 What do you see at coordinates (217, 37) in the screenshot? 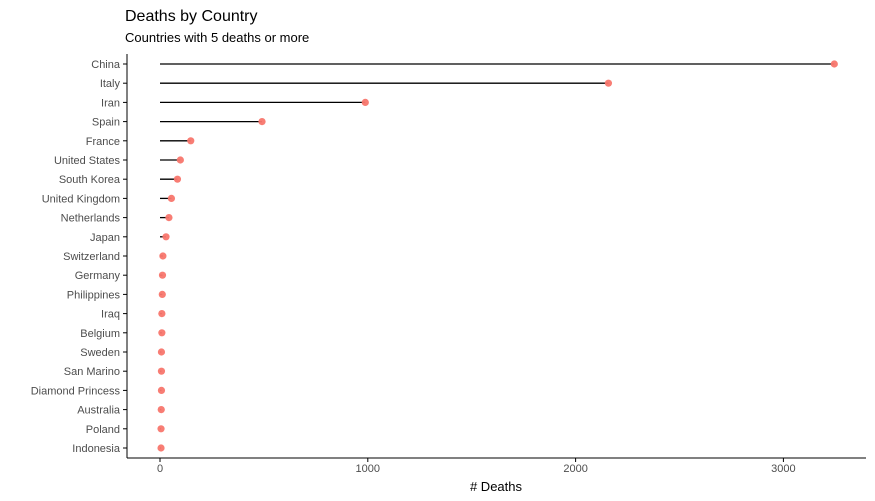
I see `chart-subtitle: Countries with 5 deaths or more` at bounding box center [217, 37].